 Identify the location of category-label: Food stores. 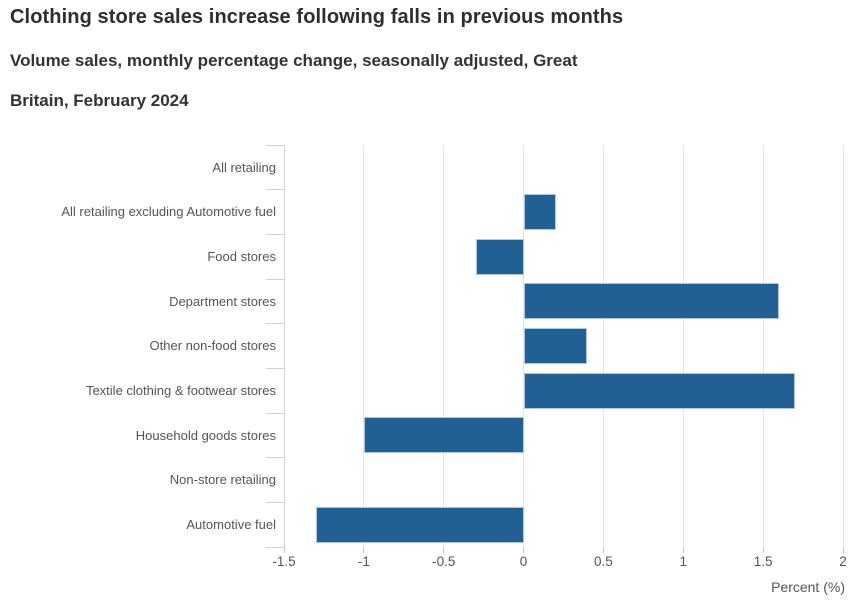
(241, 257).